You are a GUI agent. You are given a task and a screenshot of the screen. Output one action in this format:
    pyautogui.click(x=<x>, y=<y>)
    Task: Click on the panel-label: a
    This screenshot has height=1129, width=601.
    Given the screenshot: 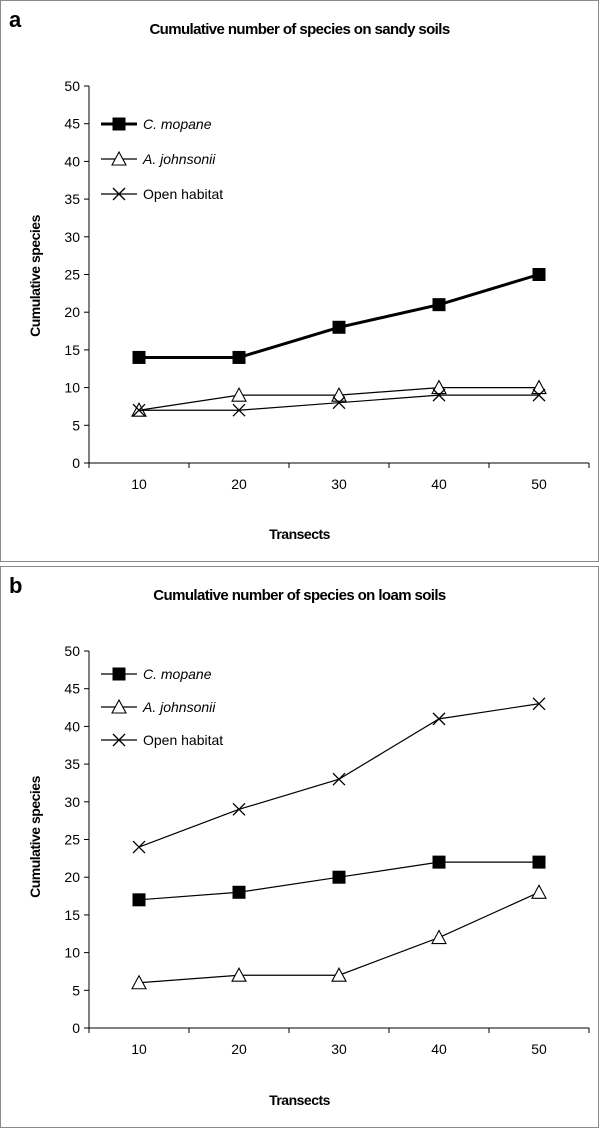 What is the action you would take?
    pyautogui.click(x=15, y=19)
    